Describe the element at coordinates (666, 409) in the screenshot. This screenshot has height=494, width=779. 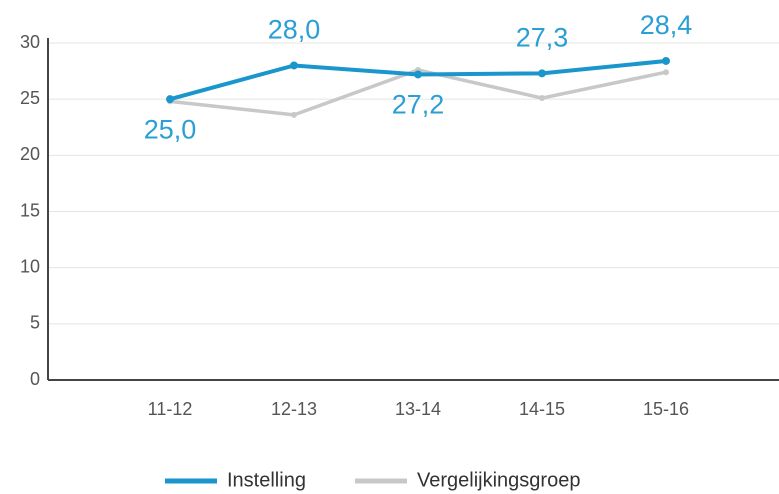
I see `x-tick-label: 15-16` at that location.